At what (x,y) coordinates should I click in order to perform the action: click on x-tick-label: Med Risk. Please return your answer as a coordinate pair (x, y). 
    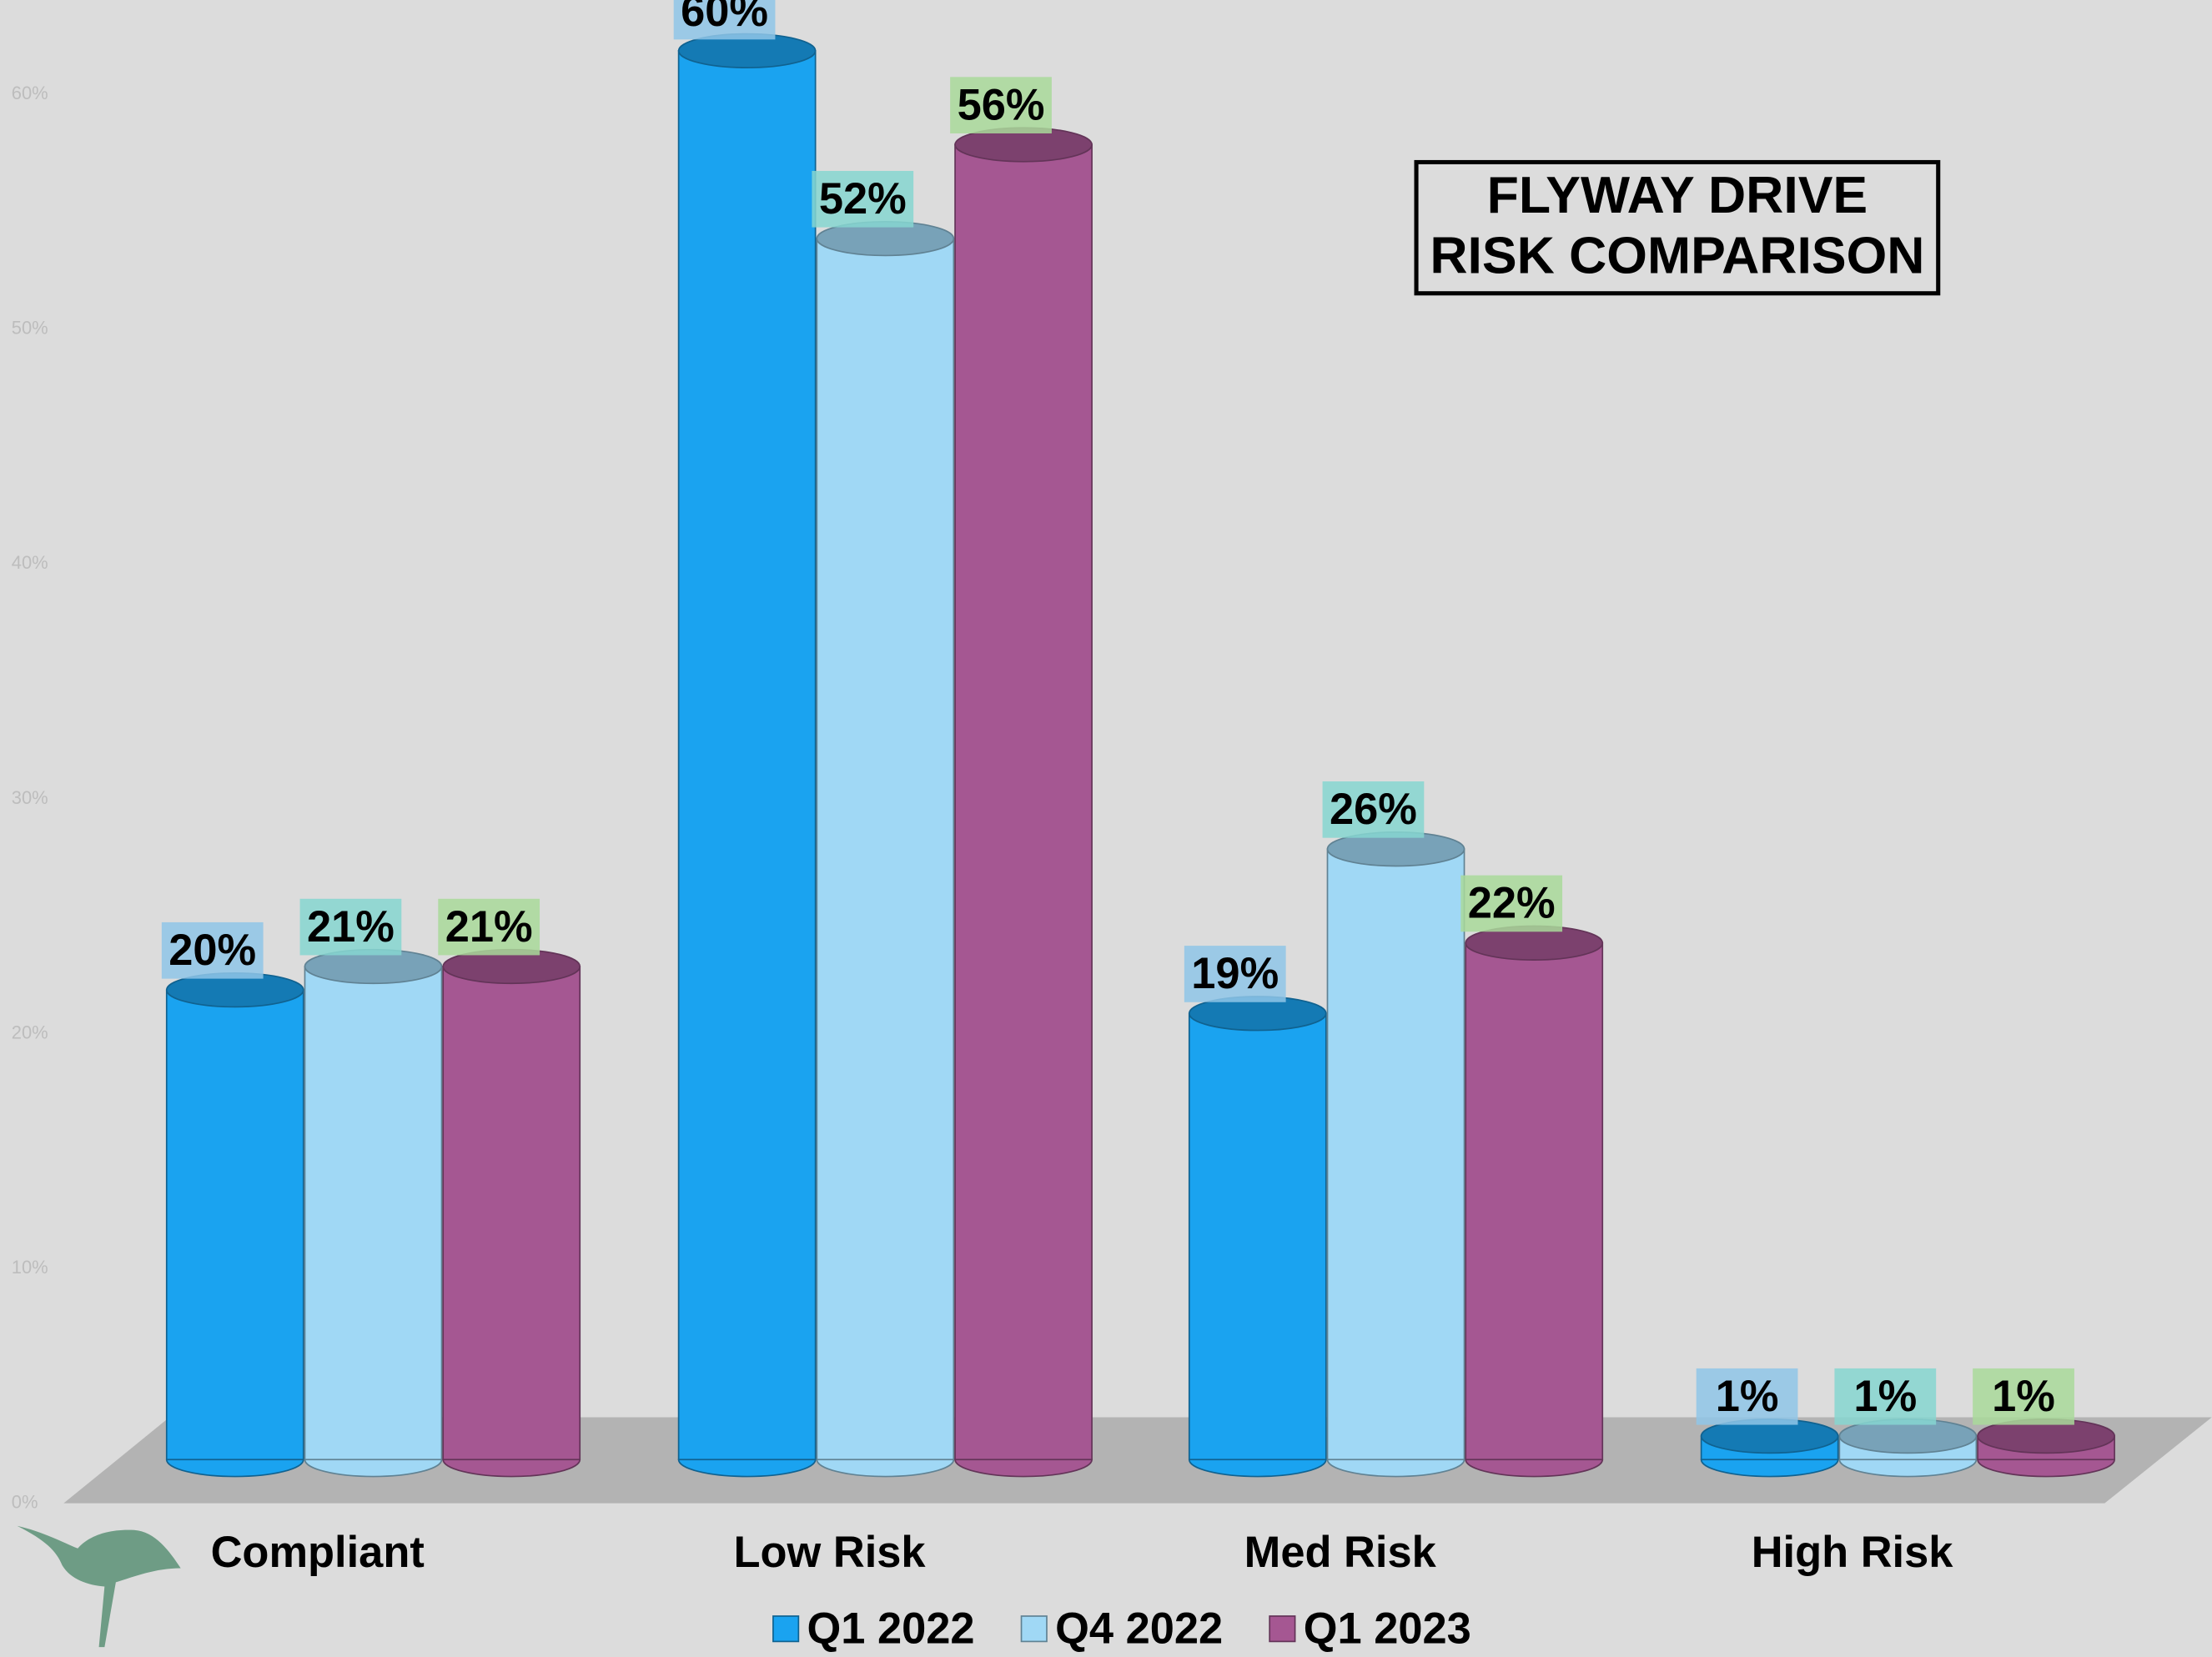
    Looking at the image, I should click on (1341, 1553).